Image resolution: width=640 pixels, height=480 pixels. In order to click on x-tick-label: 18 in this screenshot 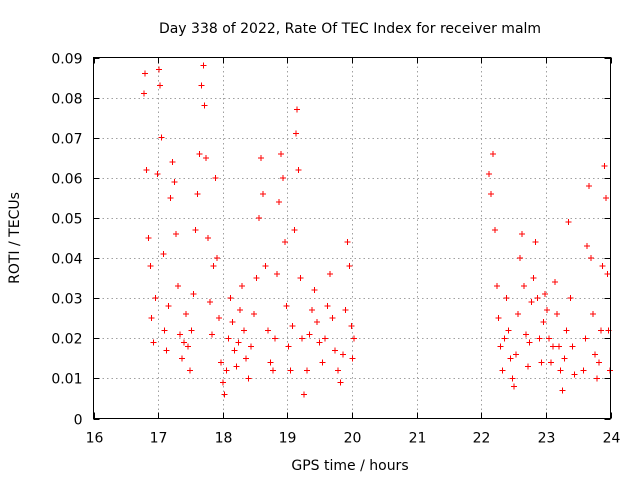, I will do `click(224, 439)`.